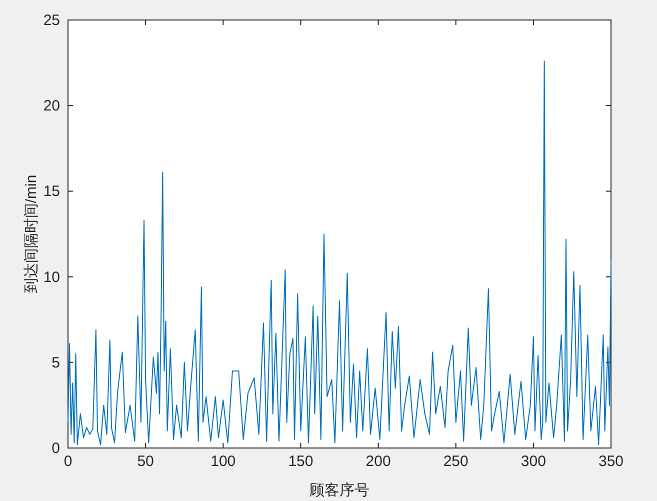 This screenshot has width=657, height=501. Describe the element at coordinates (533, 461) in the screenshot. I see `x-tick-label: 300` at that location.